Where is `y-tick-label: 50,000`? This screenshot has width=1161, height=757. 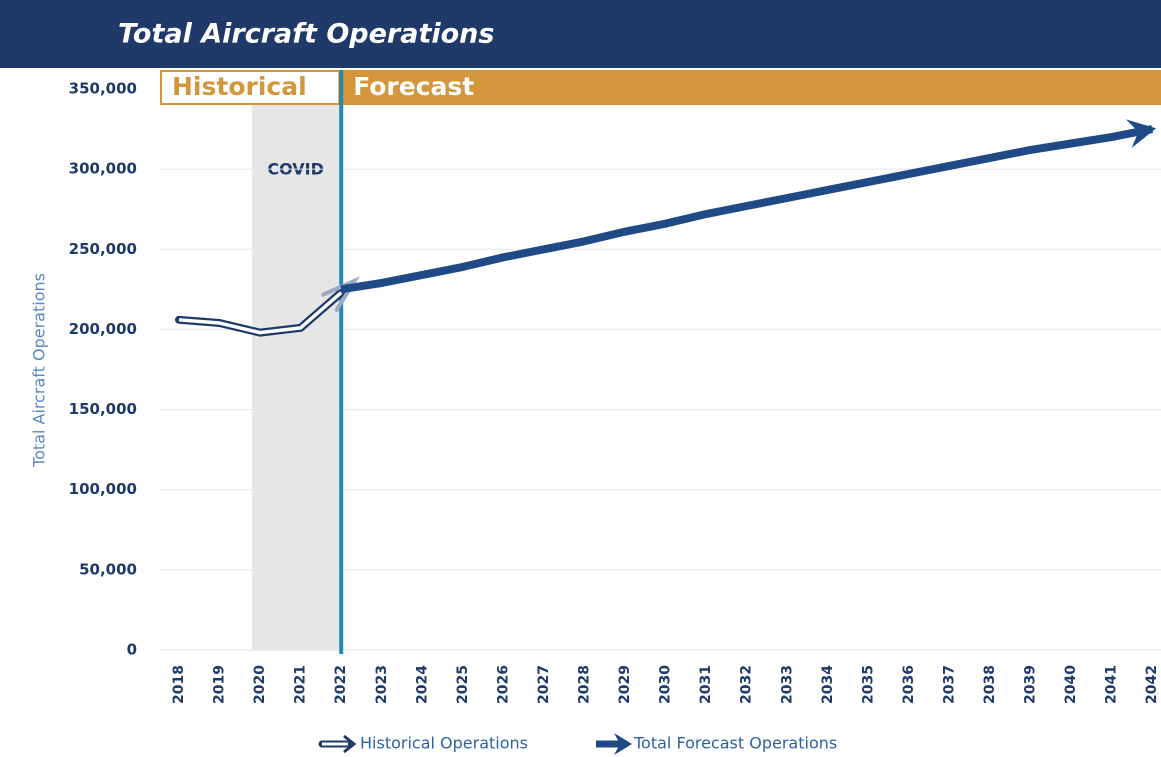 y-tick-label: 50,000 is located at coordinates (108, 569).